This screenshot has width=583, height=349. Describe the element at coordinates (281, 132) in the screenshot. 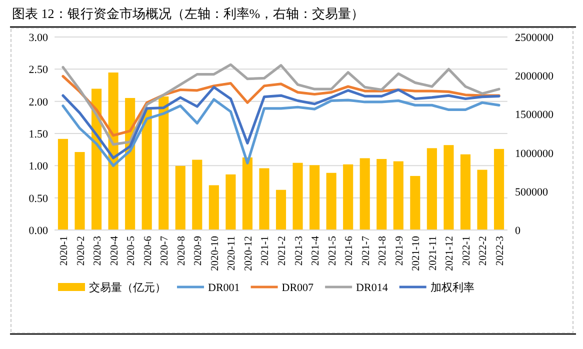

I see `line-series` at that location.